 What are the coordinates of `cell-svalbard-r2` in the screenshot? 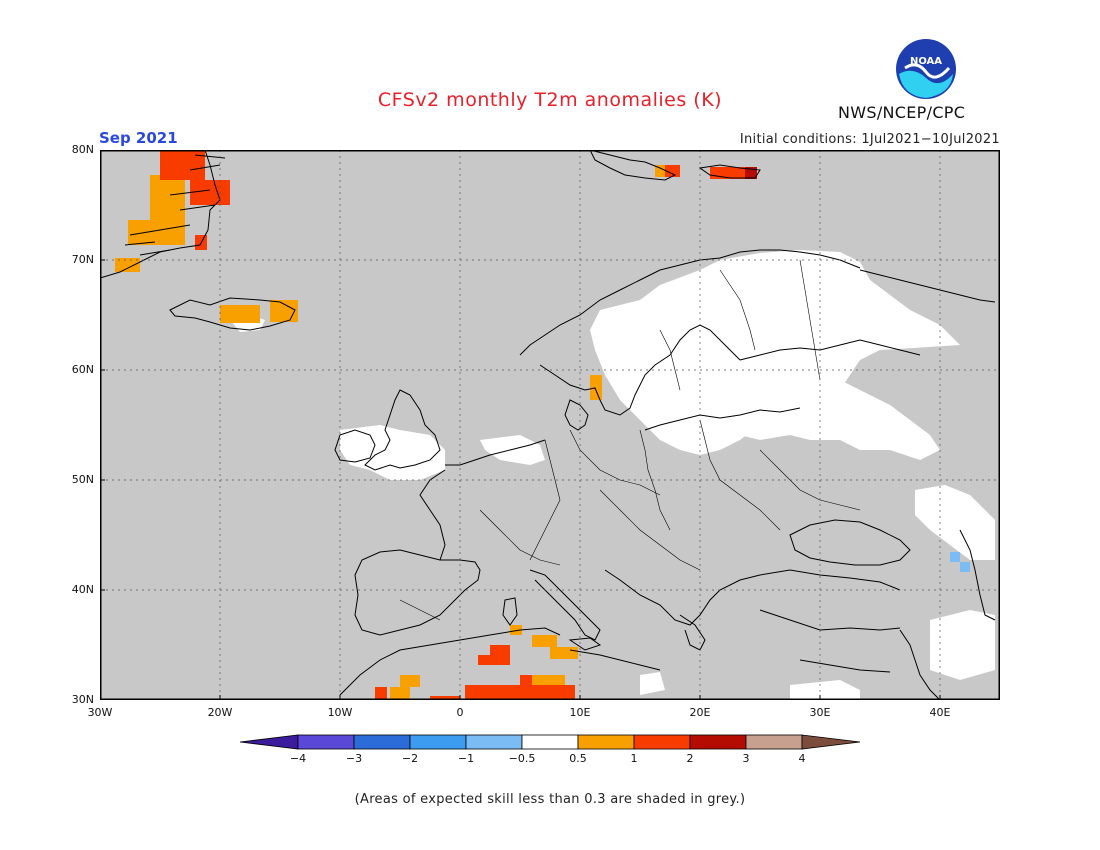 It's located at (732, 173).